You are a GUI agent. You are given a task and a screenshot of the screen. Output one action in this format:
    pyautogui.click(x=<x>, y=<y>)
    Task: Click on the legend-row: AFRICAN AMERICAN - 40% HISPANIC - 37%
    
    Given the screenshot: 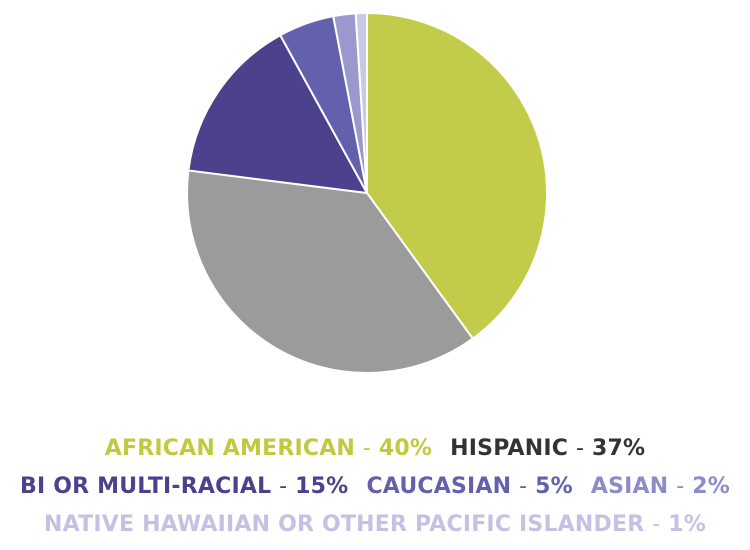 What is the action you would take?
    pyautogui.click(x=375, y=449)
    